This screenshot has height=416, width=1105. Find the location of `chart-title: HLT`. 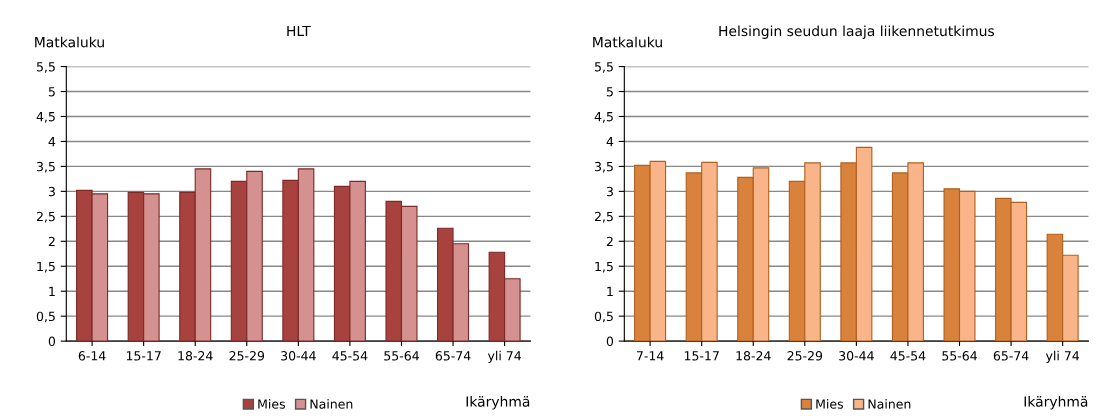

chart-title: HLT is located at coordinates (299, 30).